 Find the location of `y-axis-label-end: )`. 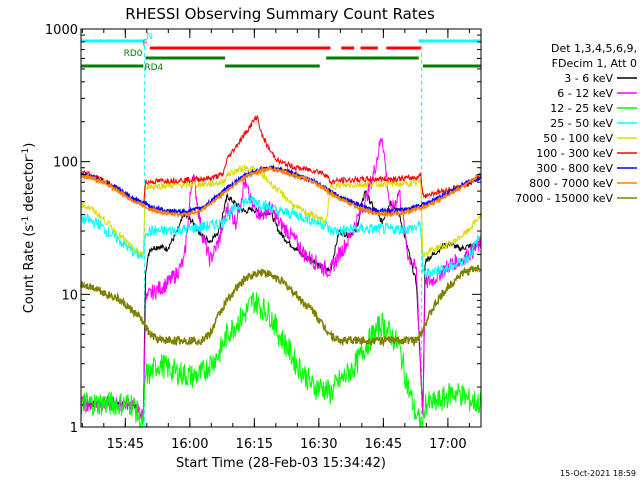

y-axis-label-end: ) is located at coordinates (29, 145).